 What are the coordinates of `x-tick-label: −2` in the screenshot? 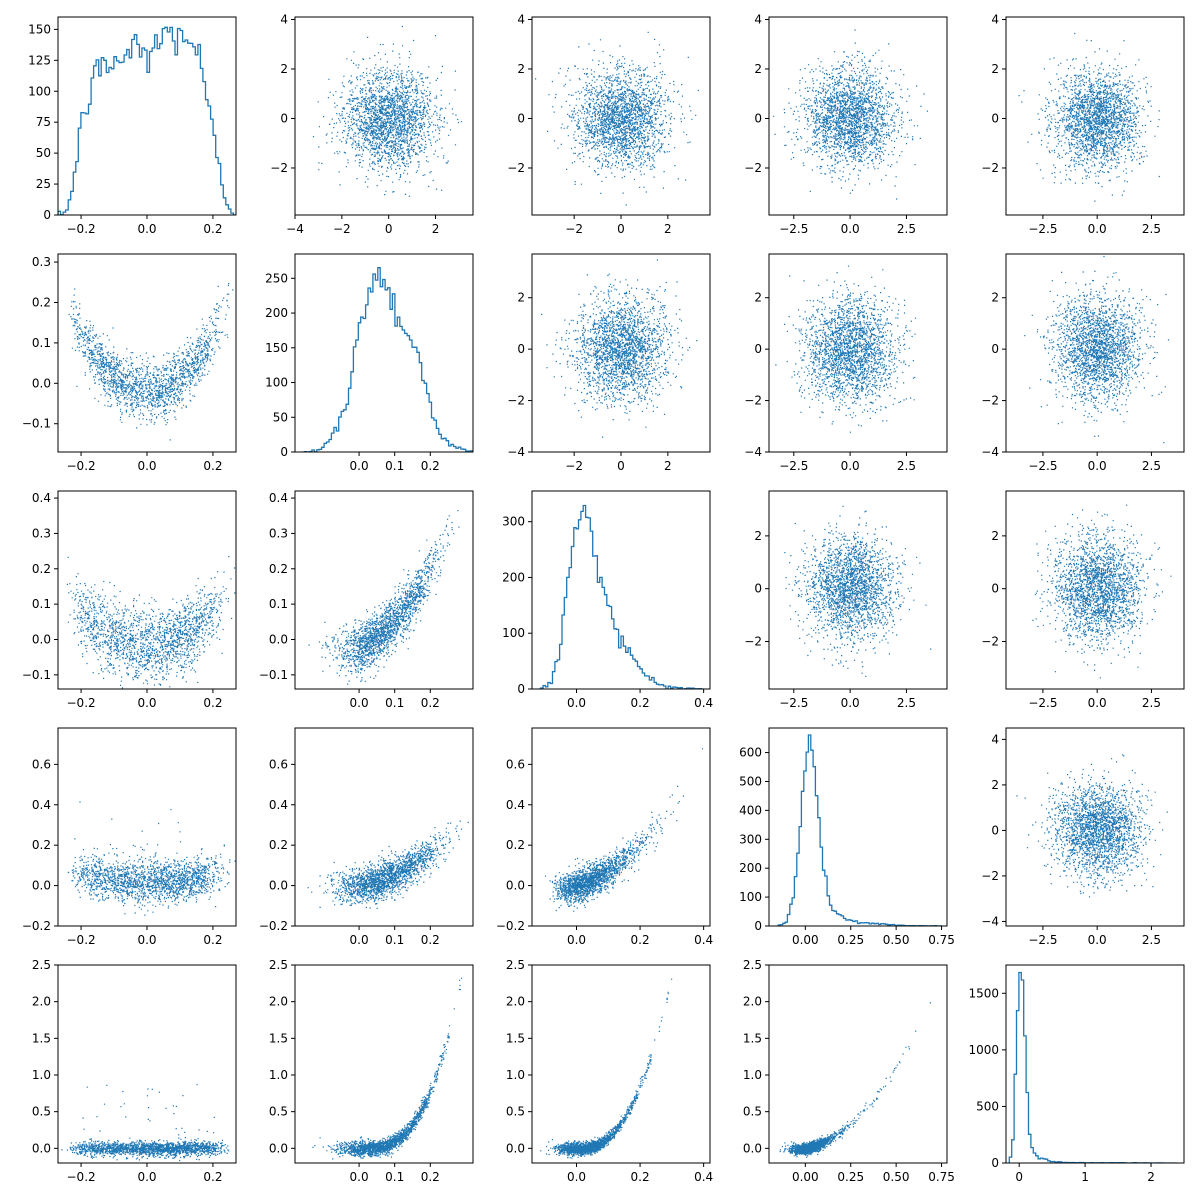 It's located at (342, 229).